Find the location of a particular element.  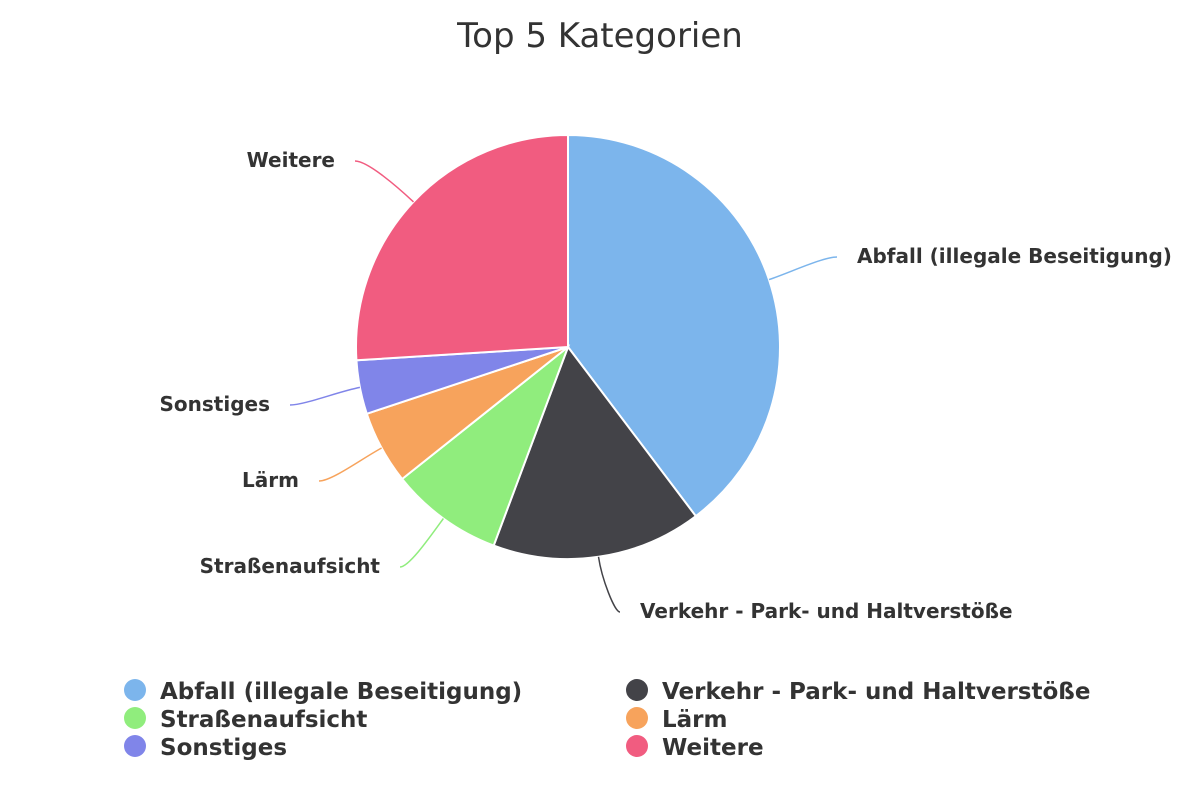

pie-slice-abfall-illegale-beseitigung is located at coordinates (674, 325).